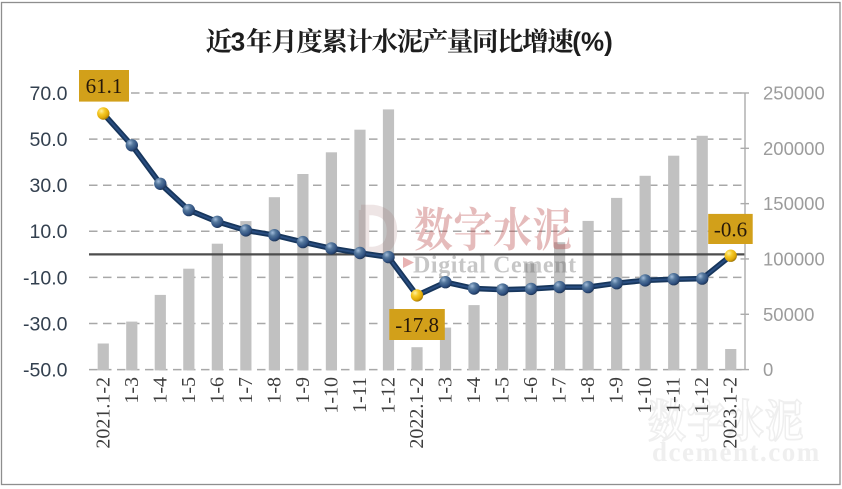 This screenshot has width=842, height=489. What do you see at coordinates (788, 314) in the screenshot?
I see `svg-text: 50000` at bounding box center [788, 314].